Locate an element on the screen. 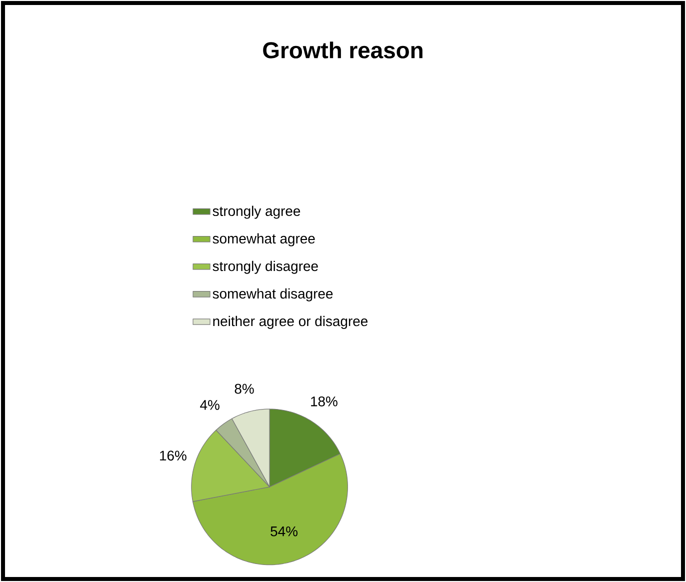 This screenshot has height=582, width=686. data-label: 8% is located at coordinates (244, 389).